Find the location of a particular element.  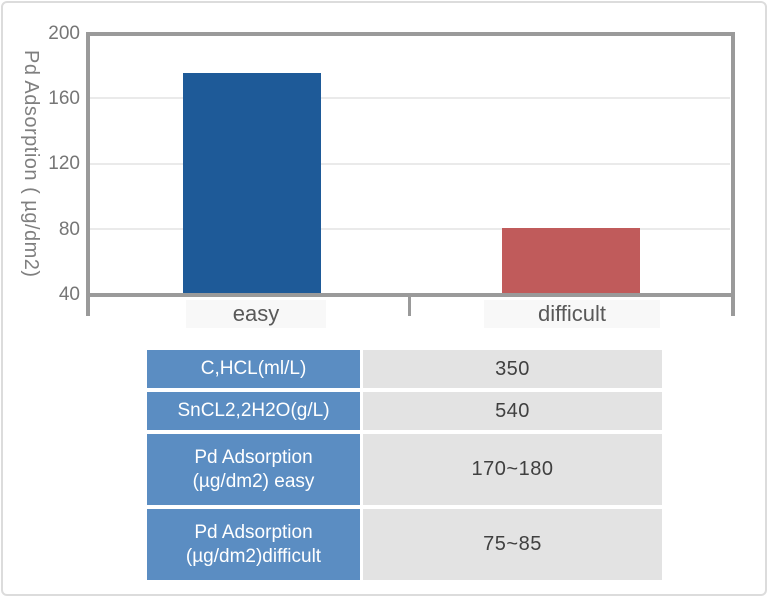

bar-difficult is located at coordinates (571, 260).